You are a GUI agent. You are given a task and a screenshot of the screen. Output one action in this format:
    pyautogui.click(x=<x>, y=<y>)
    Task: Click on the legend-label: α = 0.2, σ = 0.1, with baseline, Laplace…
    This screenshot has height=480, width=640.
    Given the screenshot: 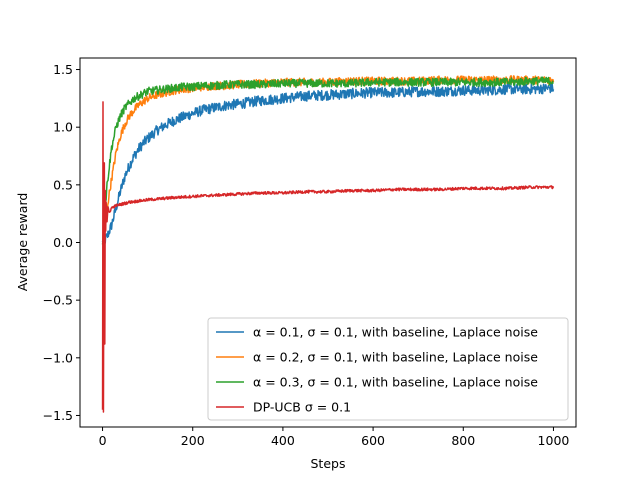 What is the action you would take?
    pyautogui.click(x=395, y=357)
    